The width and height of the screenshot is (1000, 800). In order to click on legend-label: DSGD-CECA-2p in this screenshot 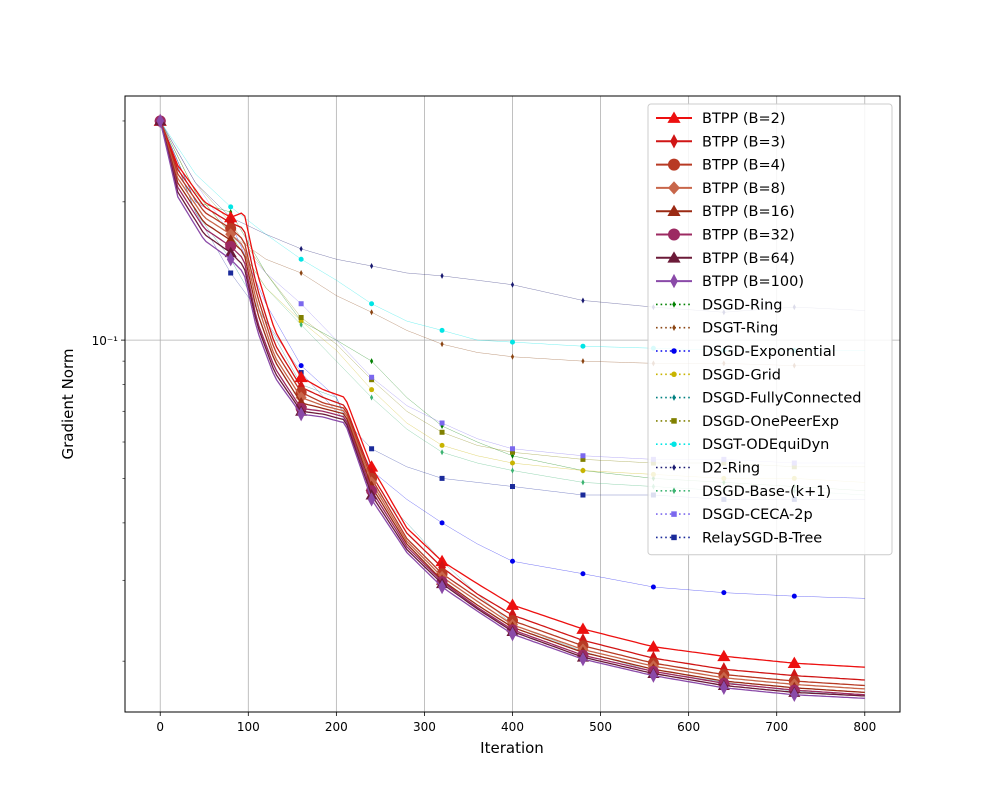, I will do `click(757, 515)`.